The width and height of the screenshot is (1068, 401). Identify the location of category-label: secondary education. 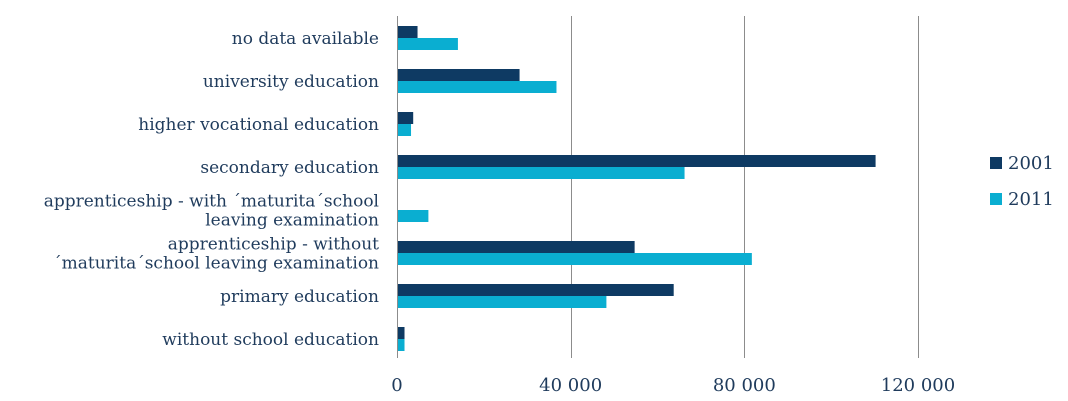
(289, 168).